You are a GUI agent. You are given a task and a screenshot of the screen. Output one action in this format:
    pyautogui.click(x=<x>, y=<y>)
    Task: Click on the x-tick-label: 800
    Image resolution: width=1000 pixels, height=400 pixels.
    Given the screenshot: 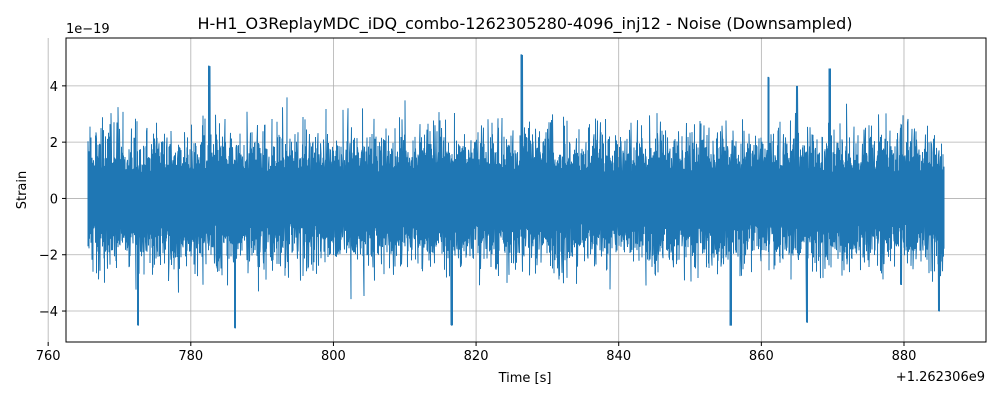 What is the action you would take?
    pyautogui.click(x=333, y=356)
    